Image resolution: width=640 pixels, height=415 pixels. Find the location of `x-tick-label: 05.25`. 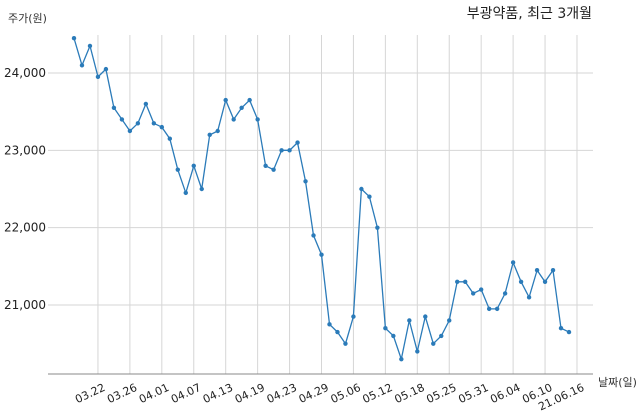

x-tick-label: 05.25 is located at coordinates (441, 393).